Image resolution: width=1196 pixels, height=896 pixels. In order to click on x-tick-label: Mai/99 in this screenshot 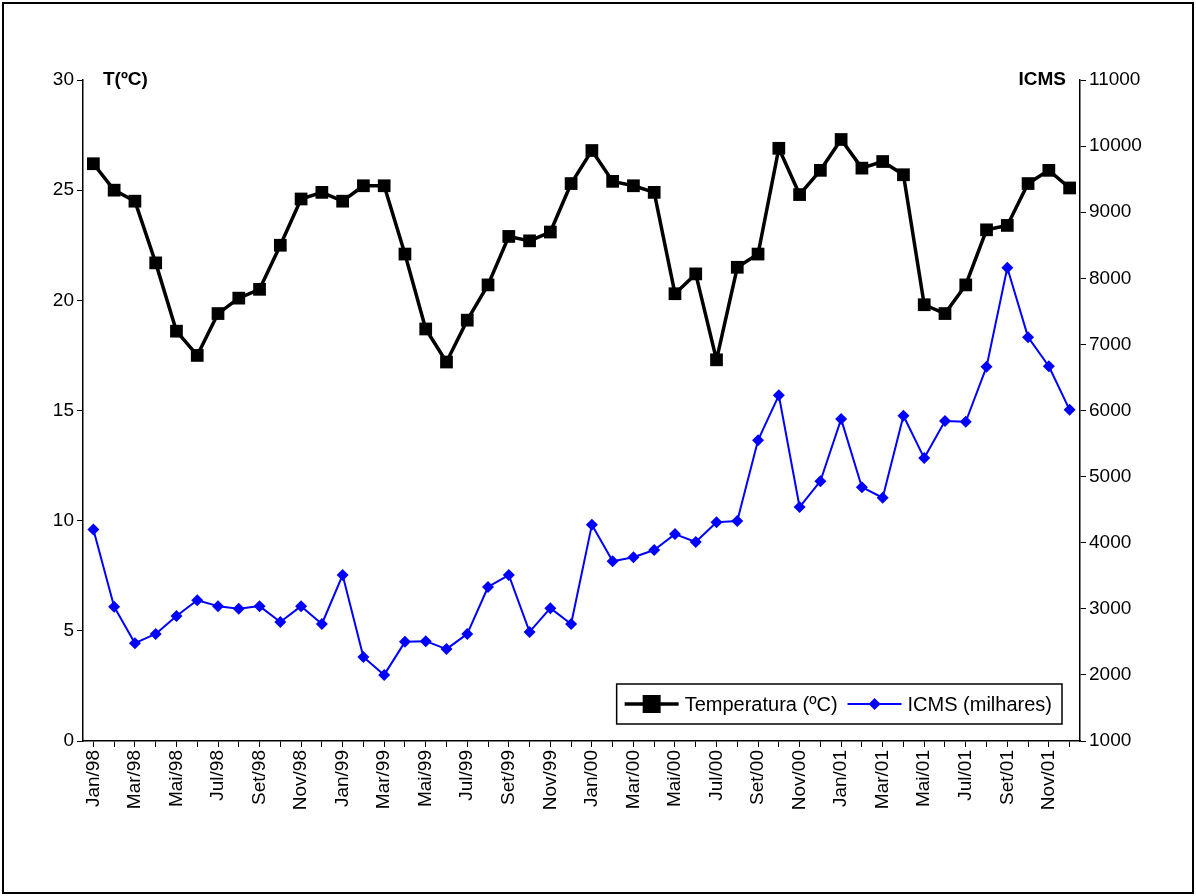, I will do `click(424, 779)`.